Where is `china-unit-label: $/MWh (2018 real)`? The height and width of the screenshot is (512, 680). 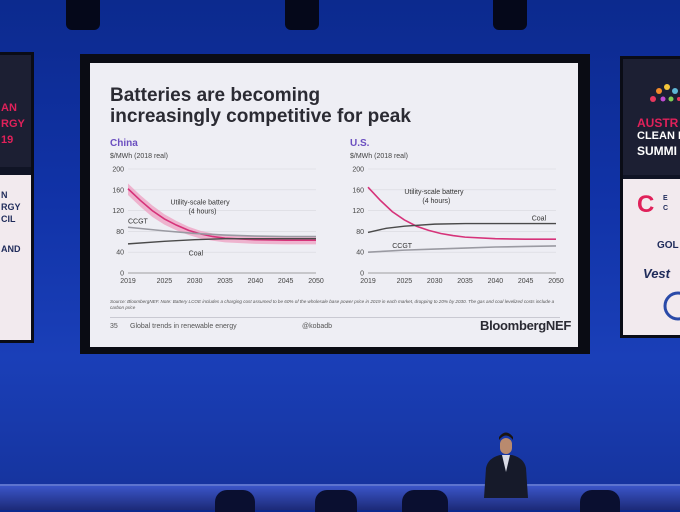 china-unit-label: $/MWh (2018 real) is located at coordinates (139, 156).